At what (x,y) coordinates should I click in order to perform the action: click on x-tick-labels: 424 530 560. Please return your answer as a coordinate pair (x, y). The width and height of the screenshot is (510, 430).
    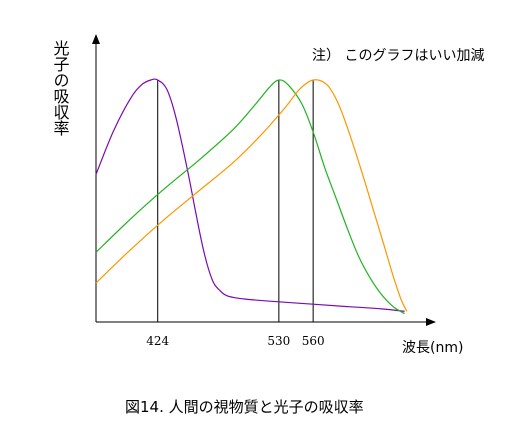
    Looking at the image, I should click on (235, 341).